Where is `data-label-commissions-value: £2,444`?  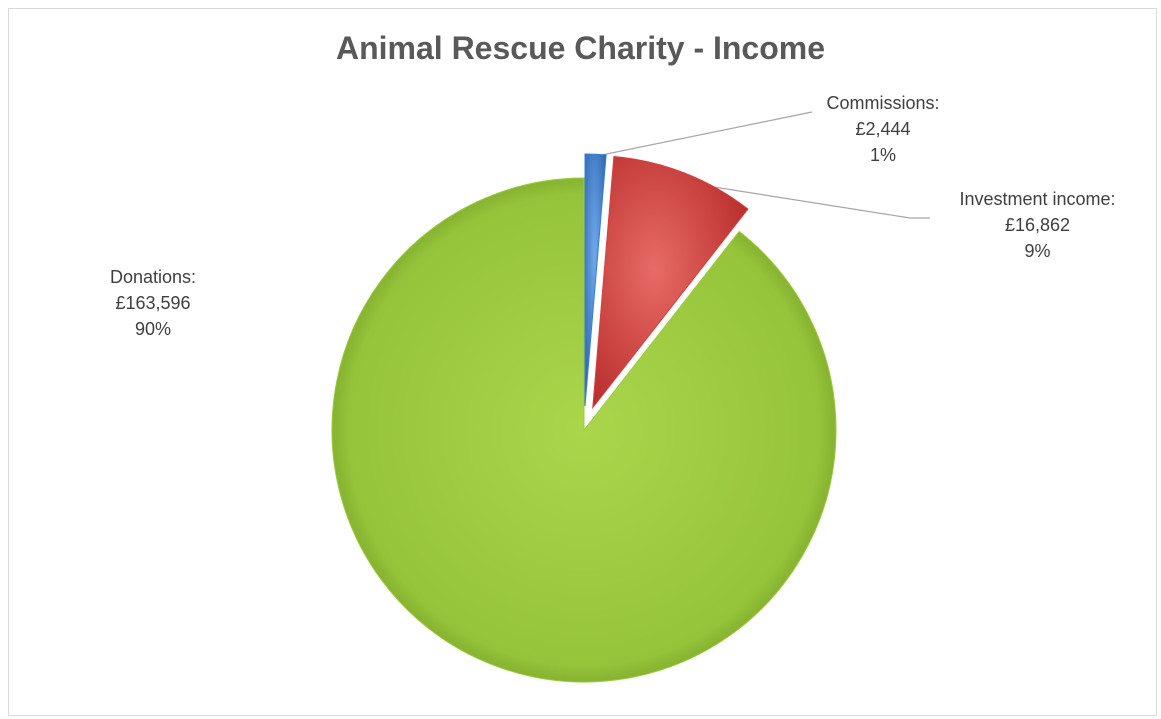
data-label-commissions-value: £2,444 is located at coordinates (883, 129).